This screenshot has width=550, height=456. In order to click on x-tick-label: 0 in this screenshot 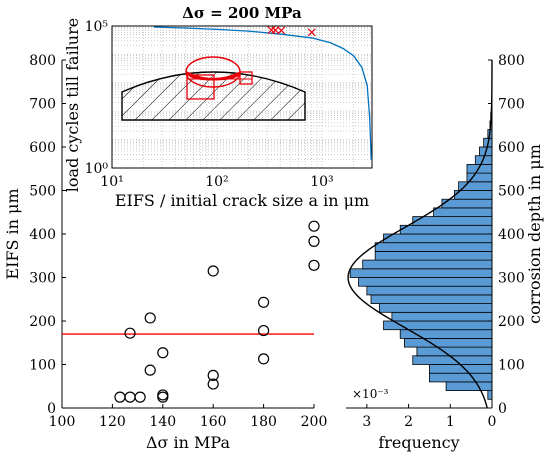, I will do `click(492, 422)`.